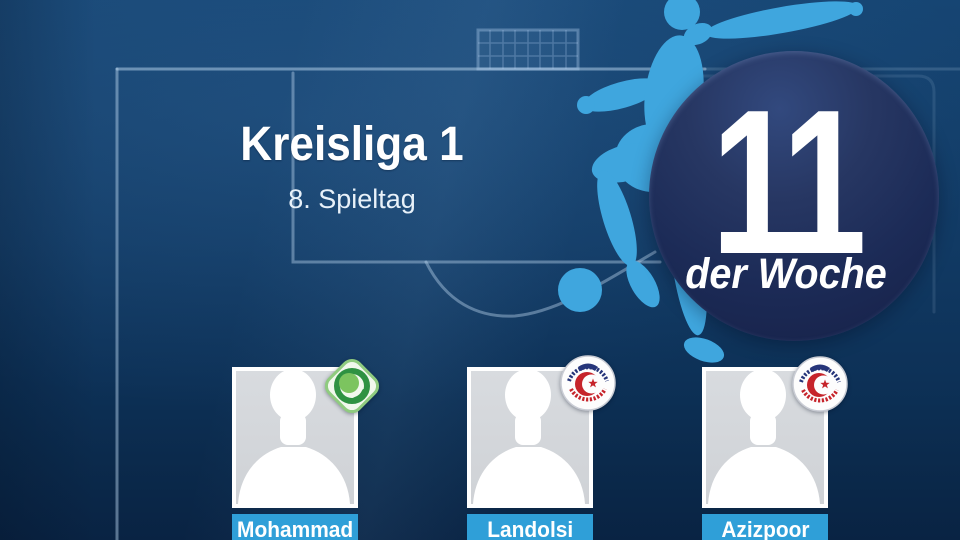  I want to click on raised-arm, so click(782, 20).